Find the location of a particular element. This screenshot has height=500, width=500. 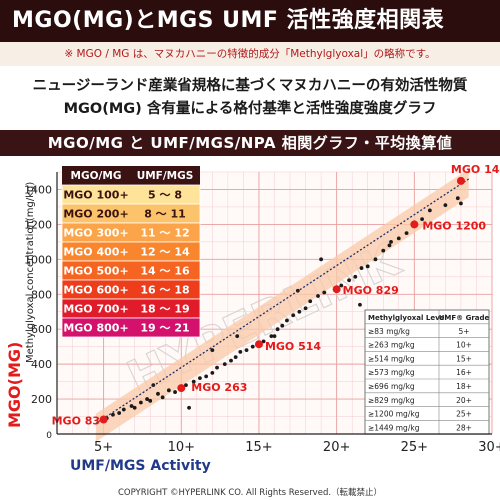

grade-table-mgo-cell: MGO 800+ is located at coordinates (95, 328).